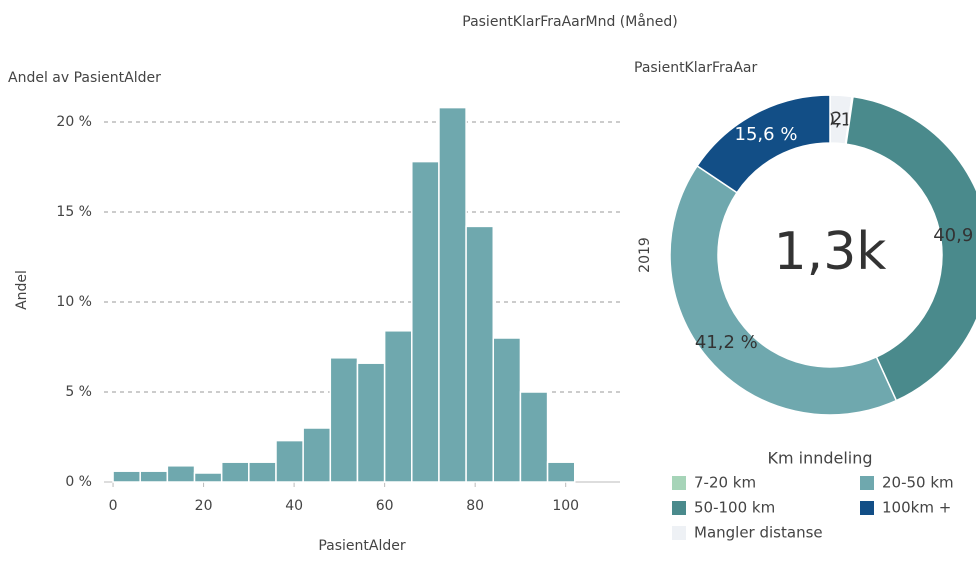  I want to click on y-tick-label: 0 %, so click(78, 482).